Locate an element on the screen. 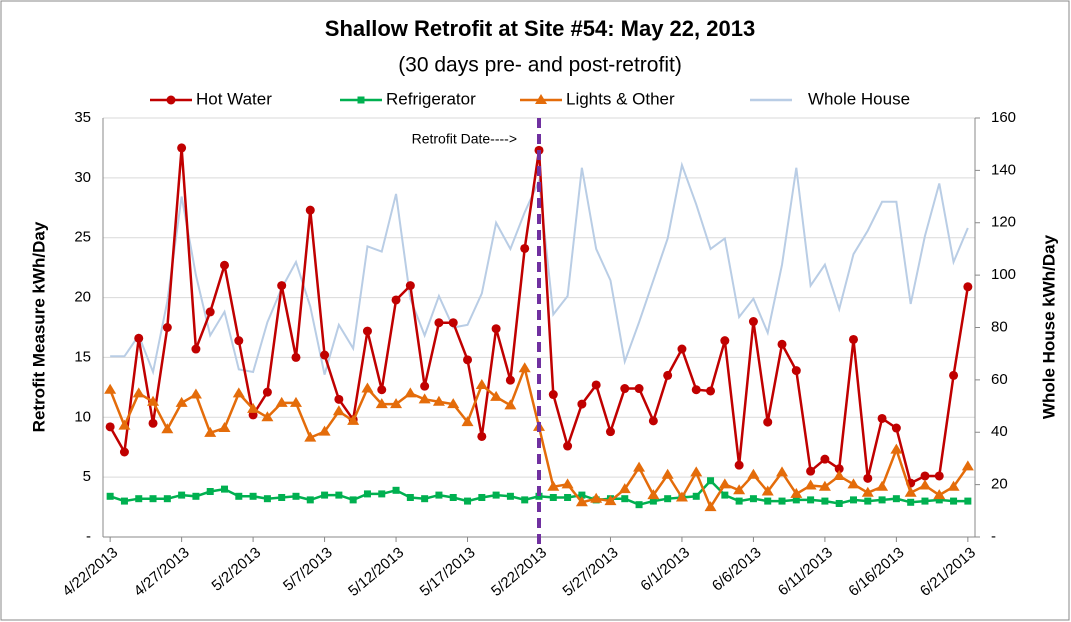  y-tick-label: 20 is located at coordinates (82, 297).